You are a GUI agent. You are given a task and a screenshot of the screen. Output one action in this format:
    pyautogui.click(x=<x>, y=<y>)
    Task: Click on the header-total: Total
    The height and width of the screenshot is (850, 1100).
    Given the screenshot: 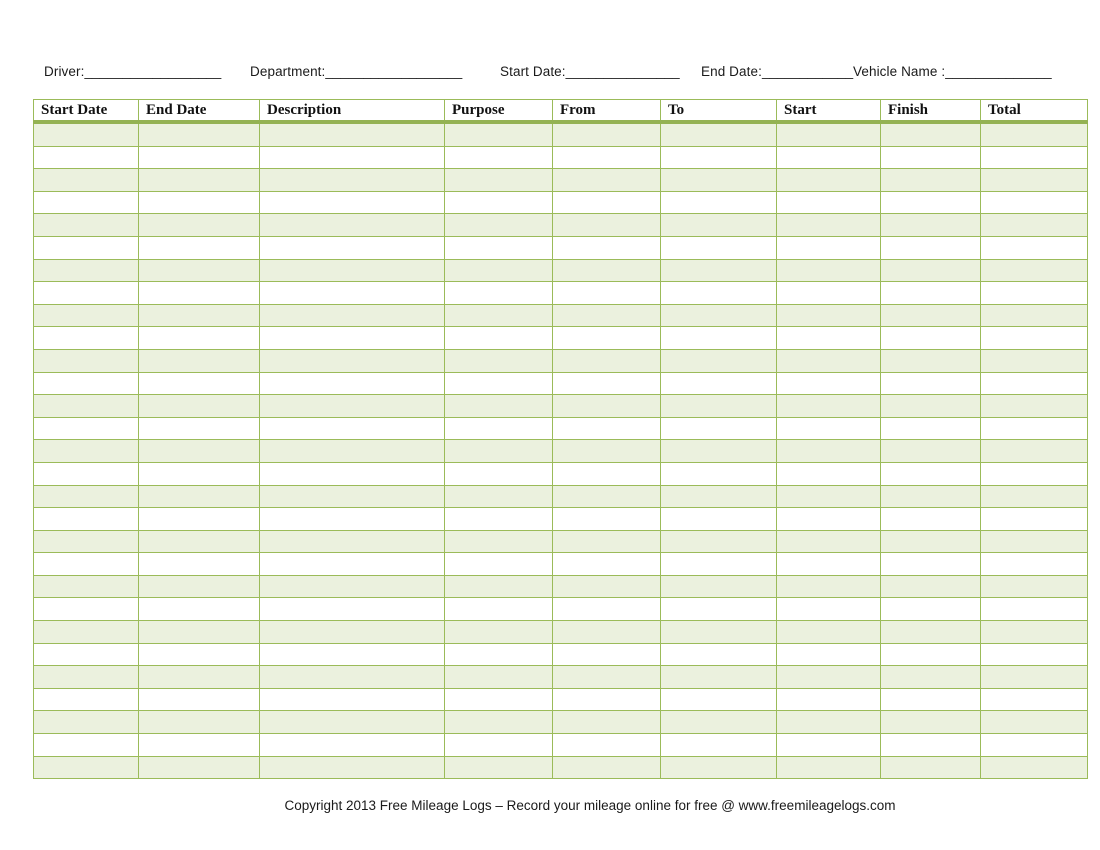 What is the action you would take?
    pyautogui.click(x=1034, y=111)
    